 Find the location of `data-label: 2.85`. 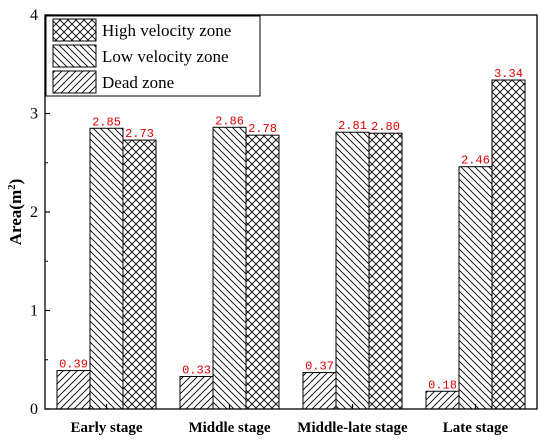

data-label: 2.85 is located at coordinates (106, 122).